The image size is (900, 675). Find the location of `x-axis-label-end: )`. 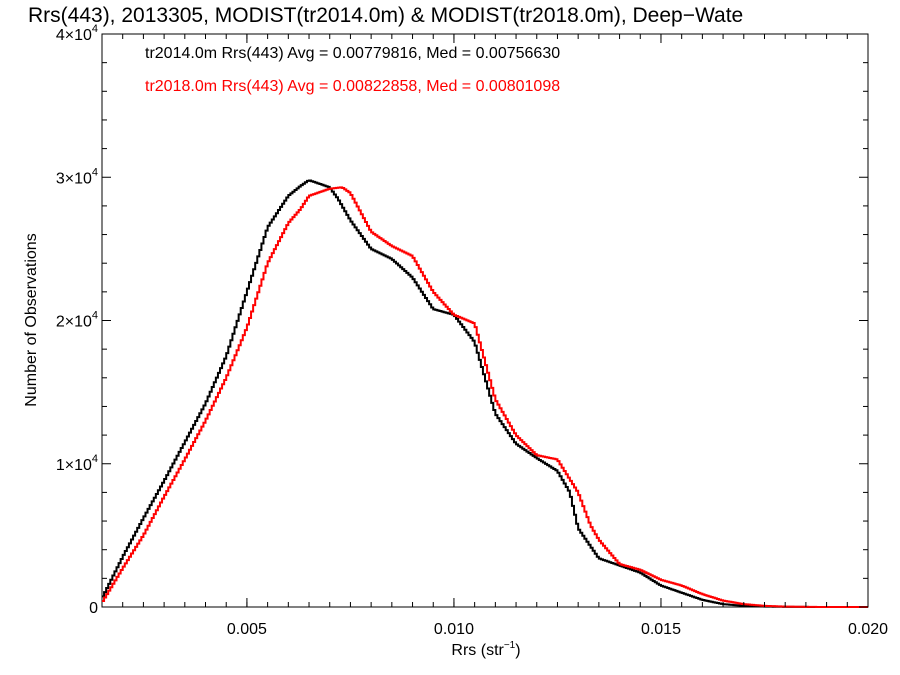

x-axis-label-end: ) is located at coordinates (517, 650).